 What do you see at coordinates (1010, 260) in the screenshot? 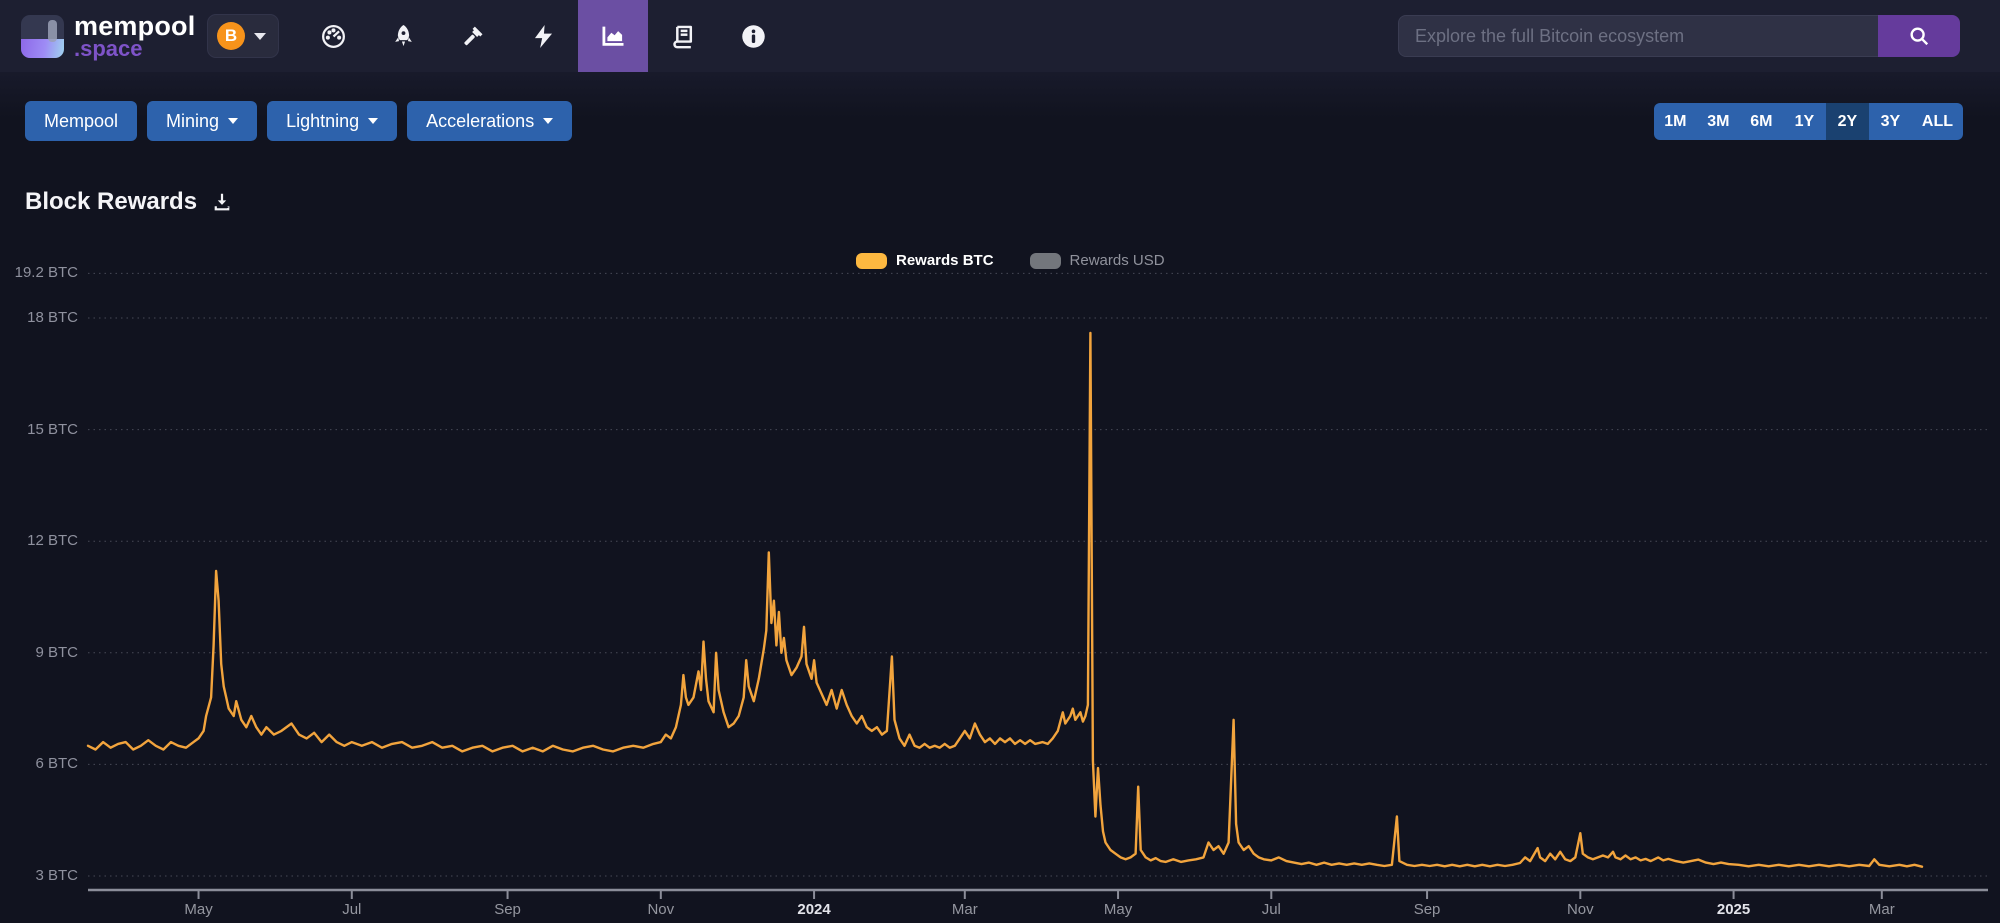
I see `chart-legend: Rewards BTC Rewards USD` at bounding box center [1010, 260].